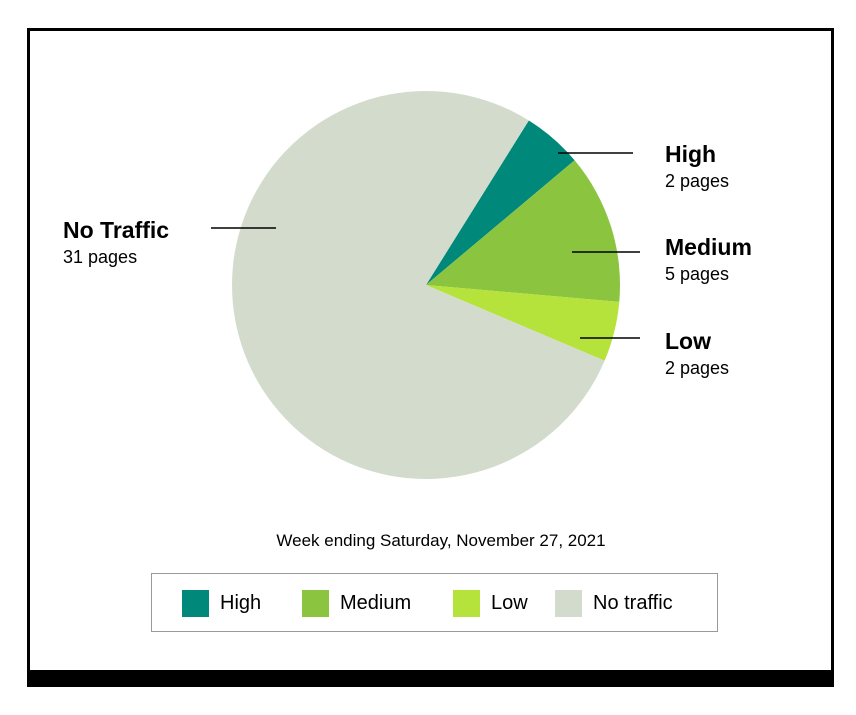 This screenshot has height=715, width=856. Describe the element at coordinates (440, 540) in the screenshot. I see `chart-caption: Week ending Saturday, November 27, 2021` at that location.